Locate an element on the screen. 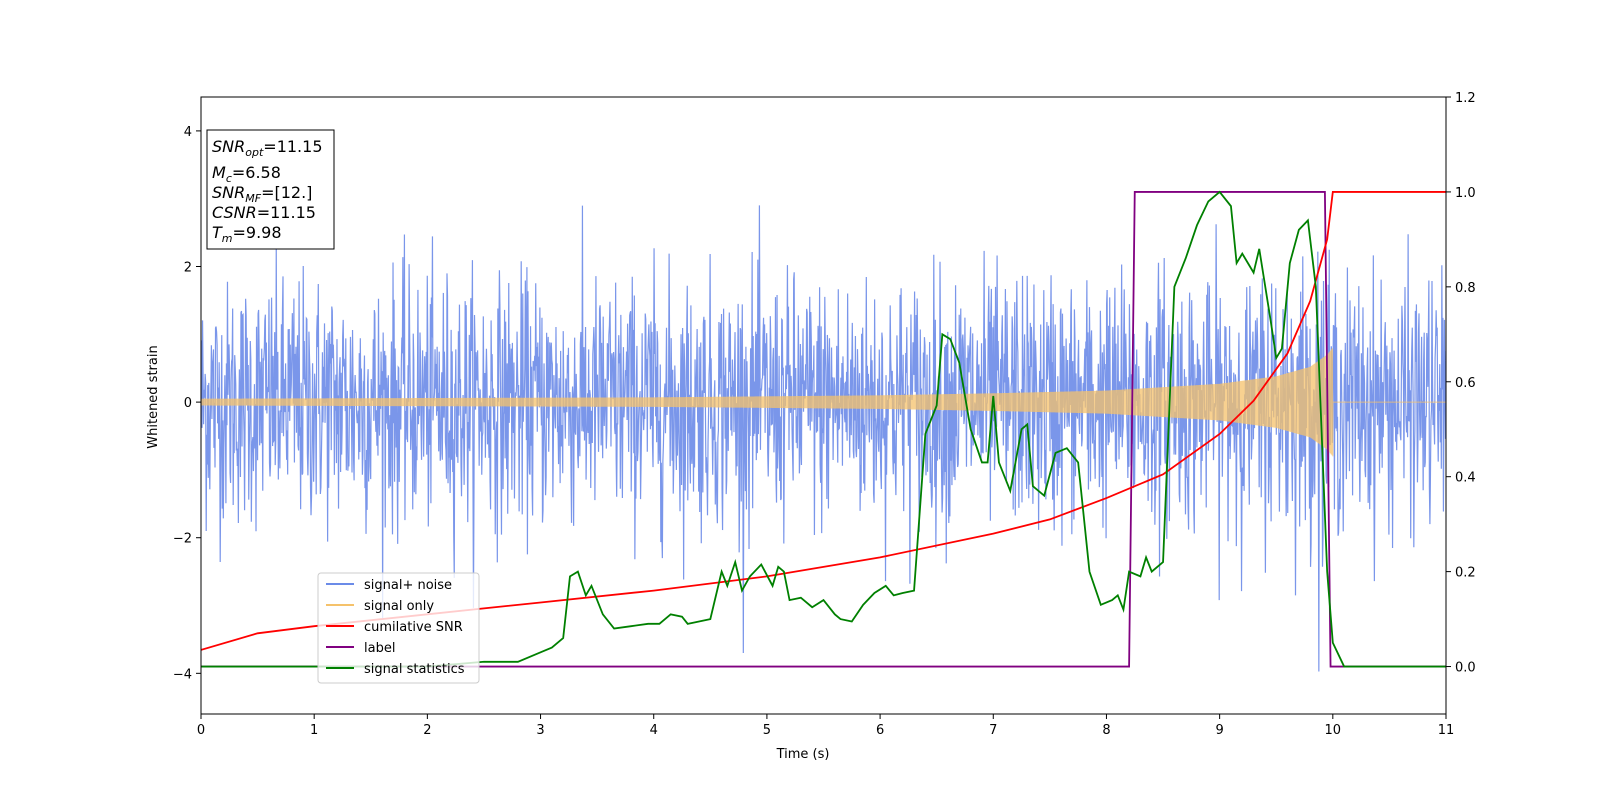  y-right-tick-label: 0.2 is located at coordinates (1465, 573).